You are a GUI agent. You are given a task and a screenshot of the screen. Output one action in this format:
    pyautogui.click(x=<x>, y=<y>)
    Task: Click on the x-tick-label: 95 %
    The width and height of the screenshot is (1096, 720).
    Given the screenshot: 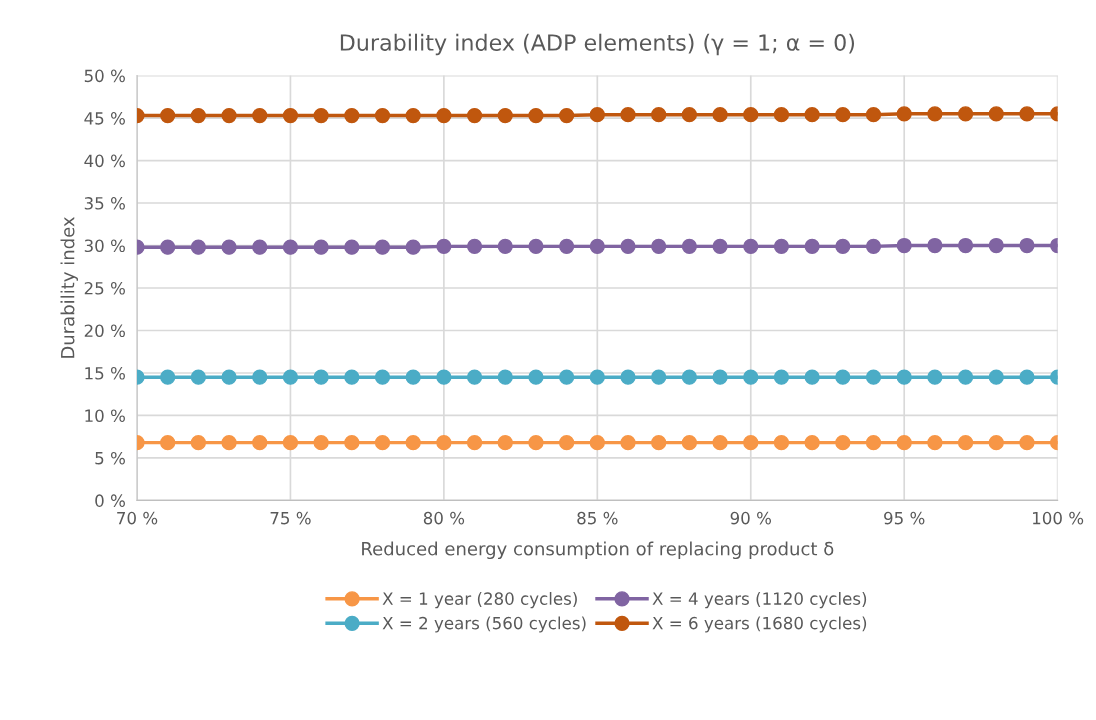 What is the action you would take?
    pyautogui.click(x=904, y=518)
    